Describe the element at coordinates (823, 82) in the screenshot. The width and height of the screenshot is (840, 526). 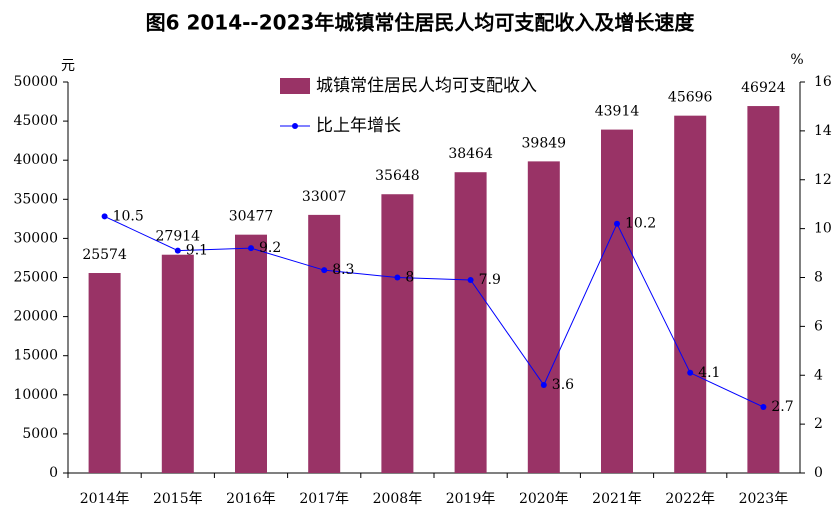
I see `y2-tick-label: 16` at that location.